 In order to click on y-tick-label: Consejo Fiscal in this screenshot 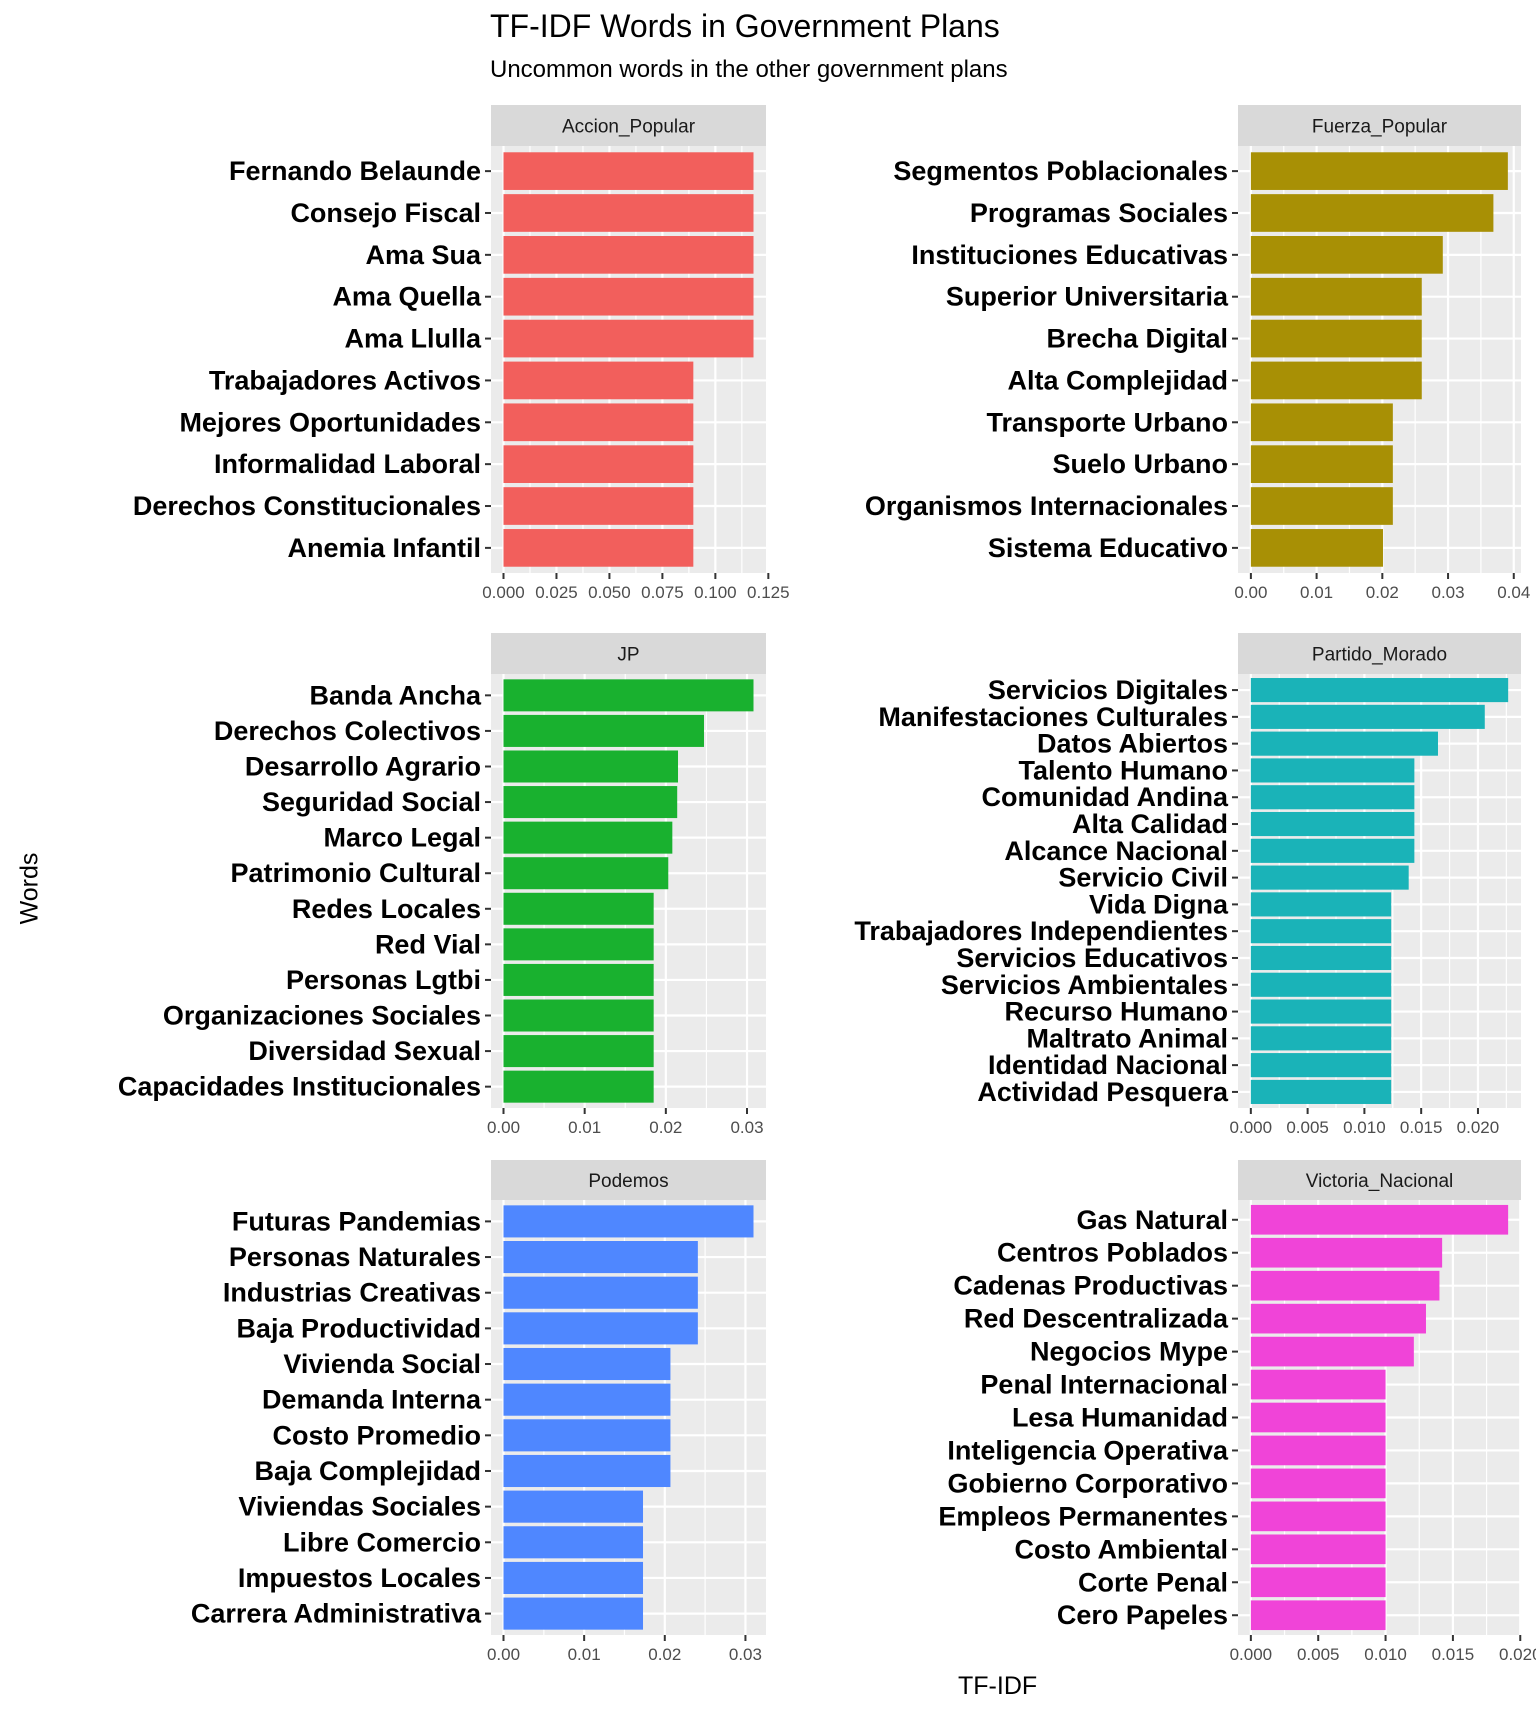, I will do `click(385, 213)`.